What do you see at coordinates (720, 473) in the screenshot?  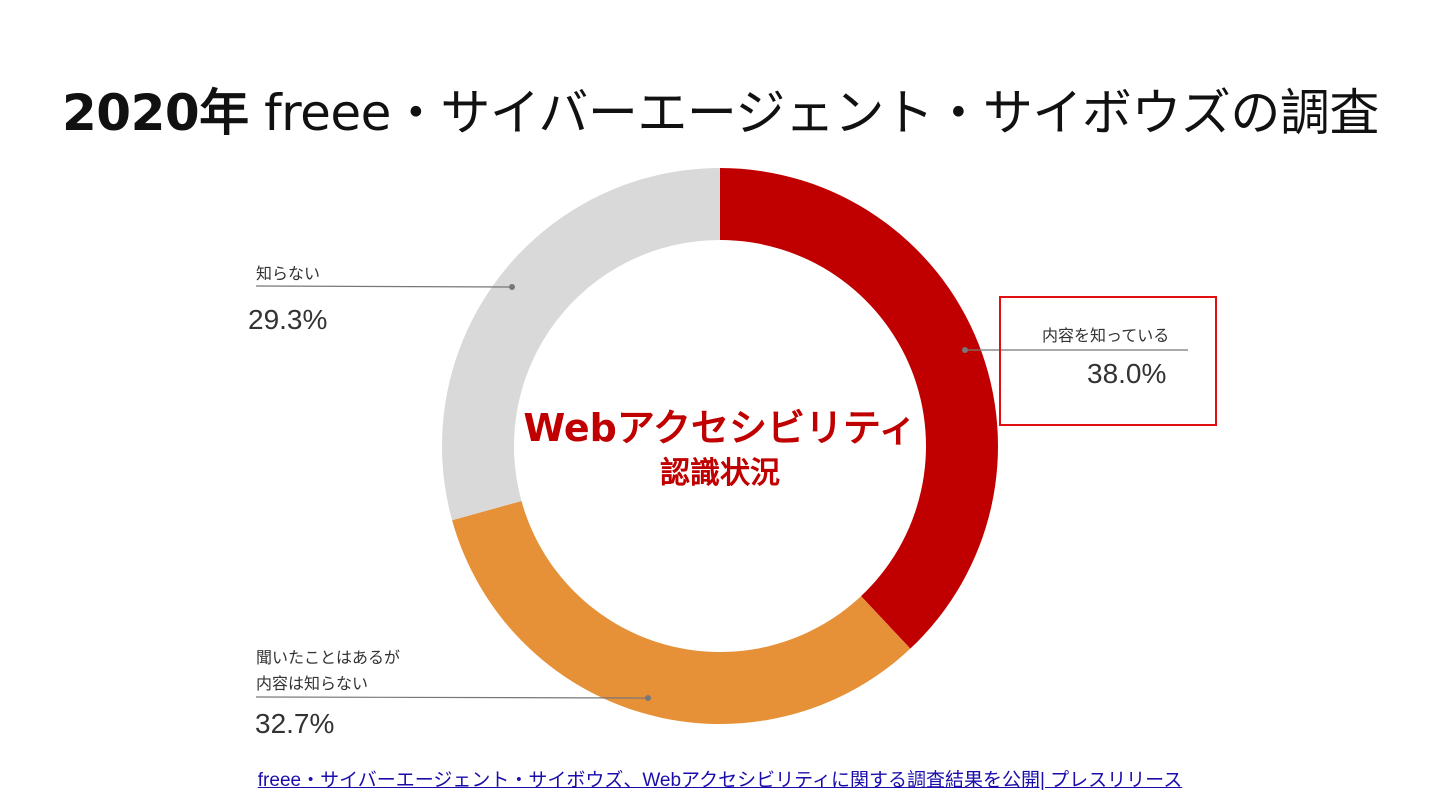 I see `donut-center-subtitle: 認識状況` at bounding box center [720, 473].